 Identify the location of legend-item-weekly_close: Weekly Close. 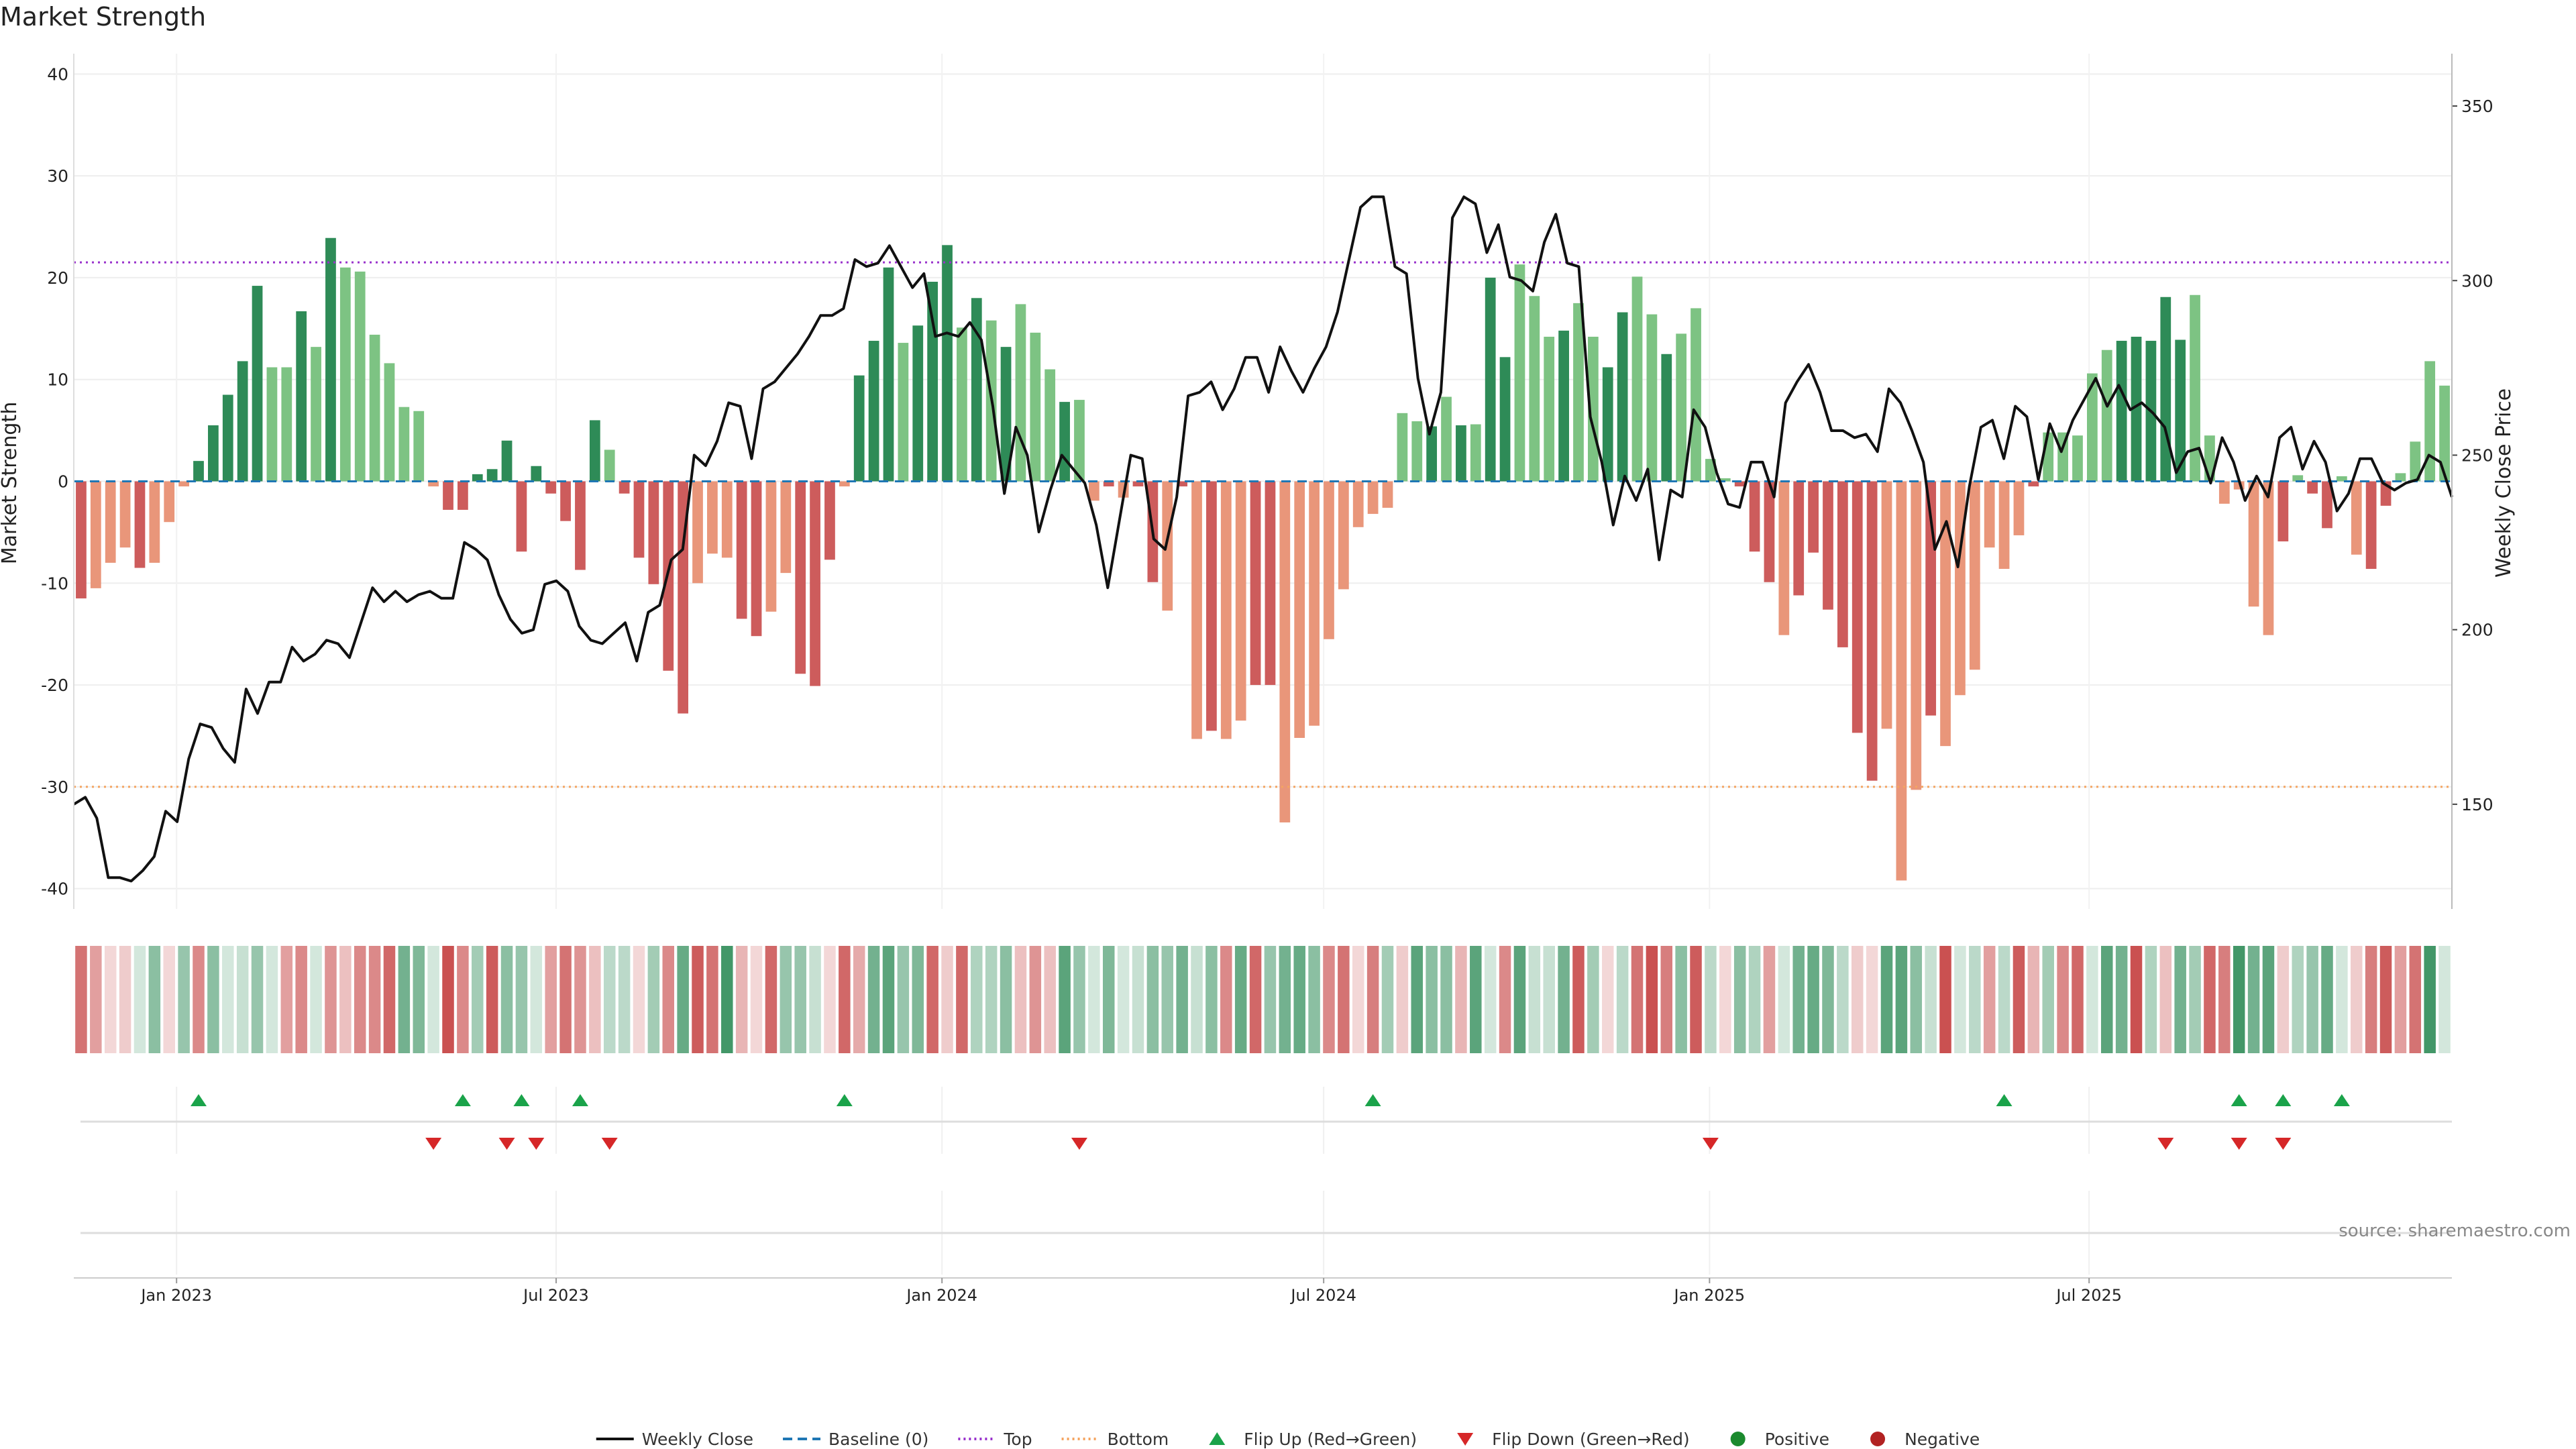
(674, 1439).